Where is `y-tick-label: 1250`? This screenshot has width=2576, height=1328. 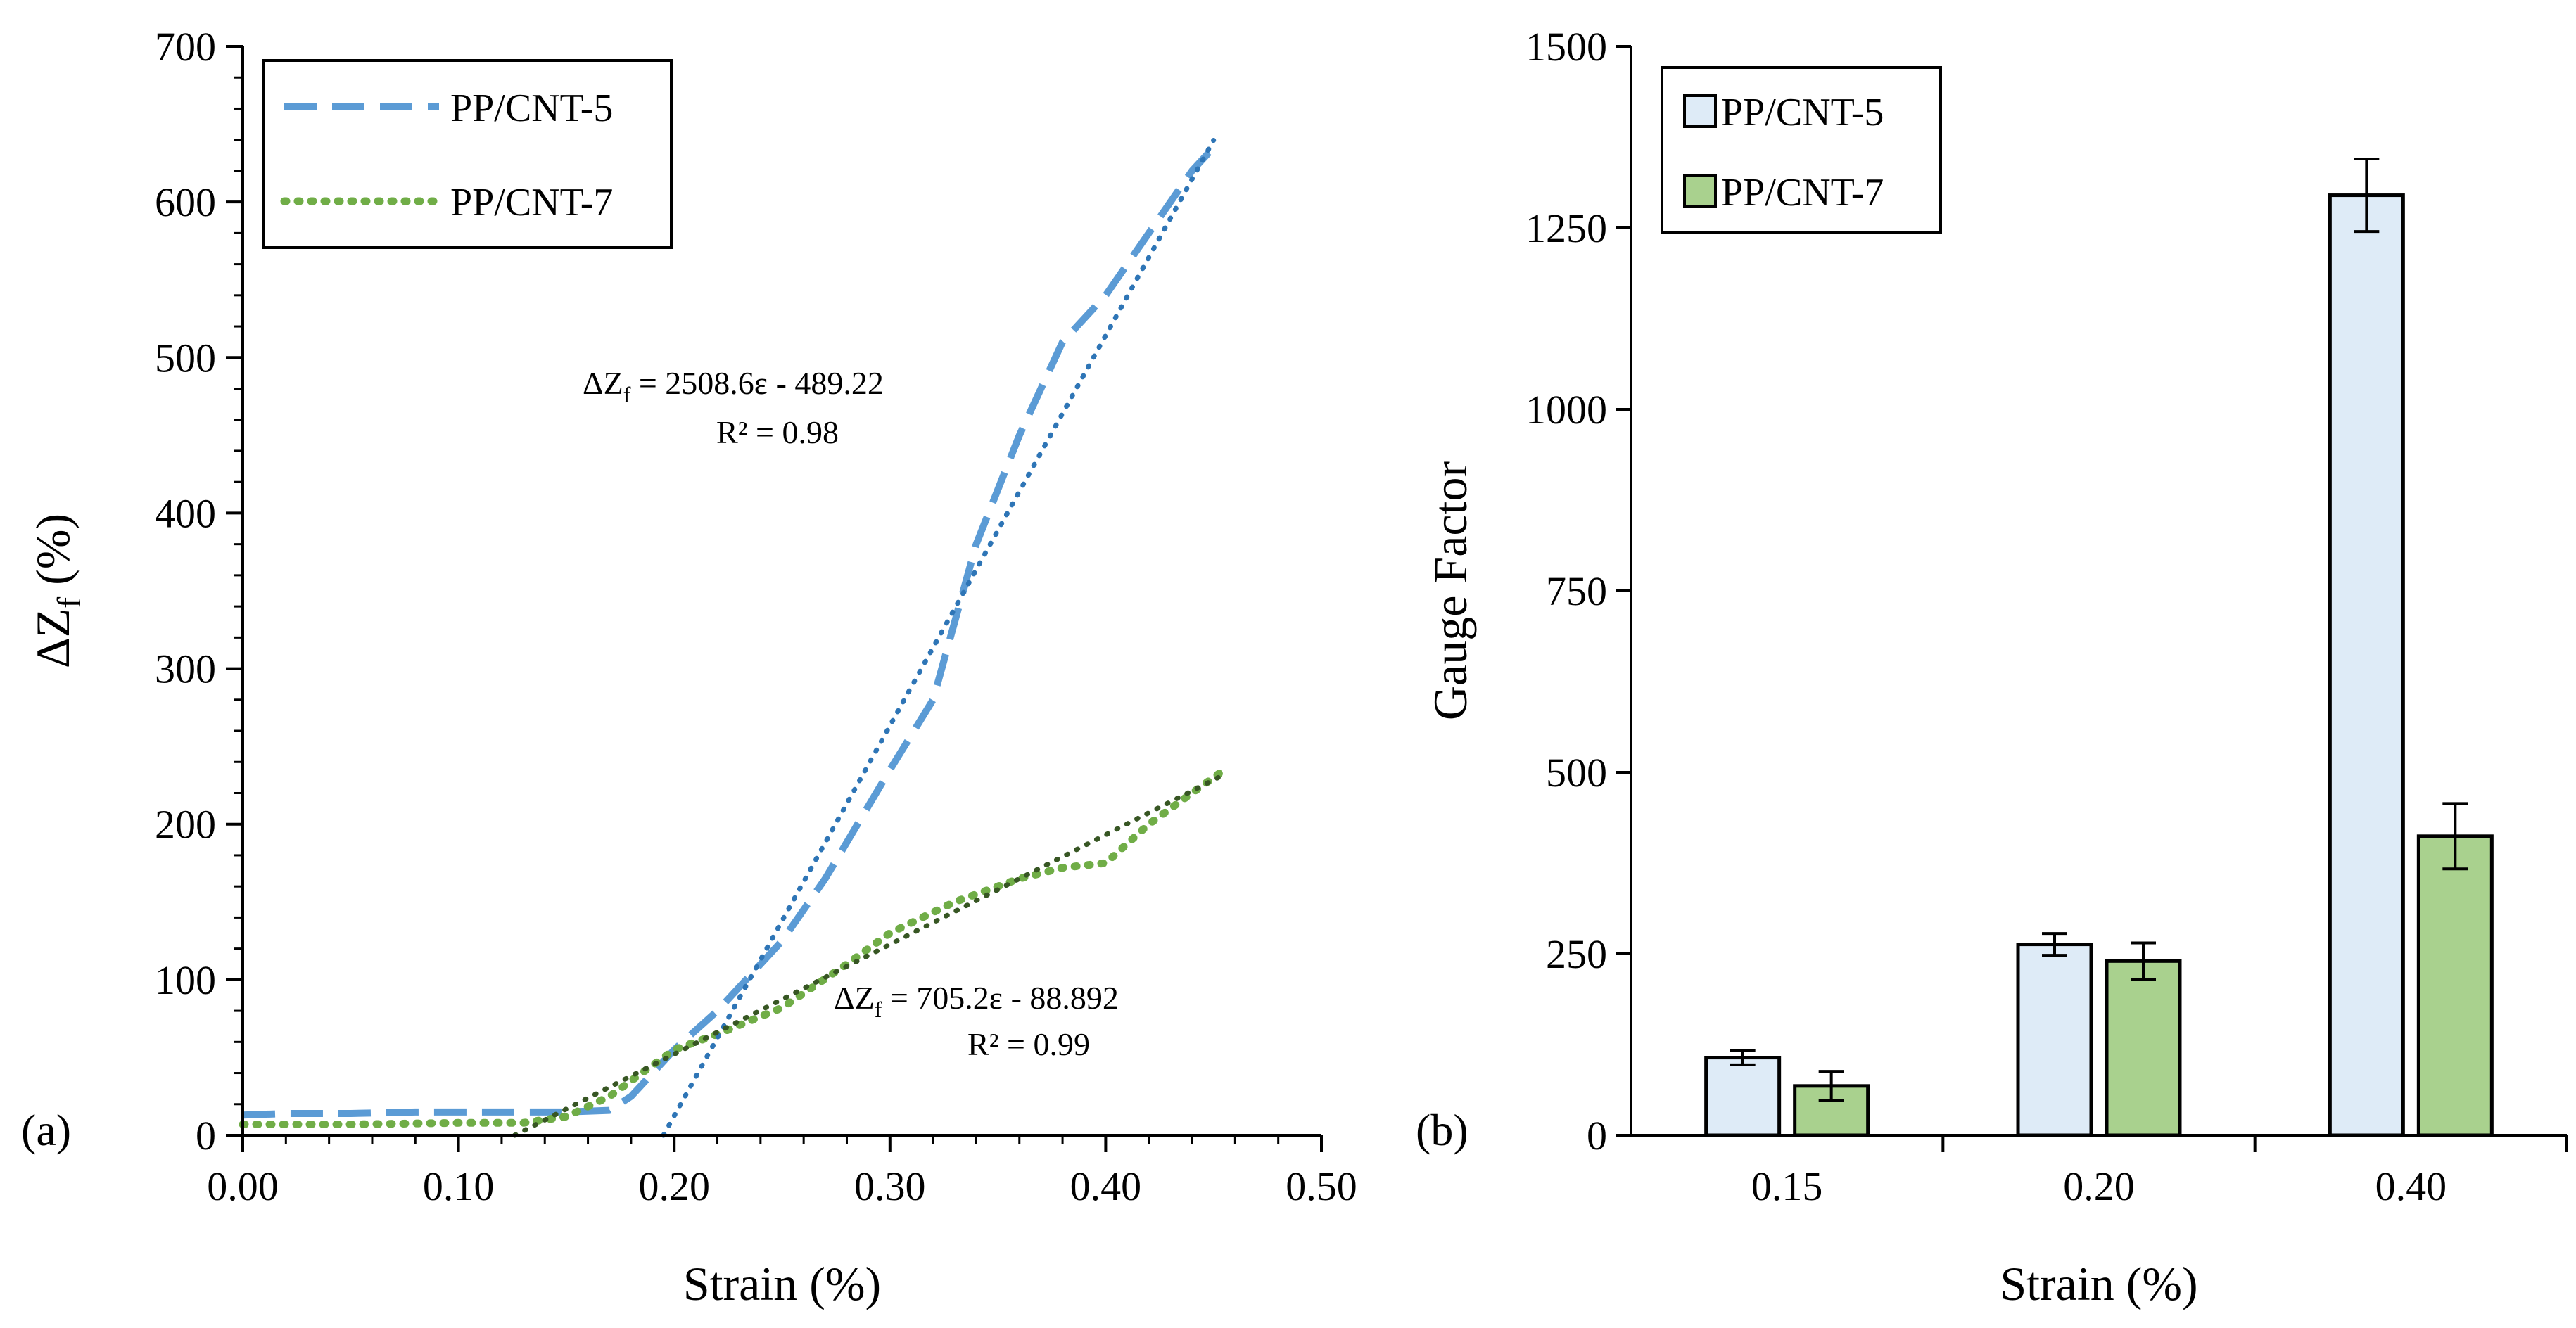
y-tick-label: 1250 is located at coordinates (1566, 228).